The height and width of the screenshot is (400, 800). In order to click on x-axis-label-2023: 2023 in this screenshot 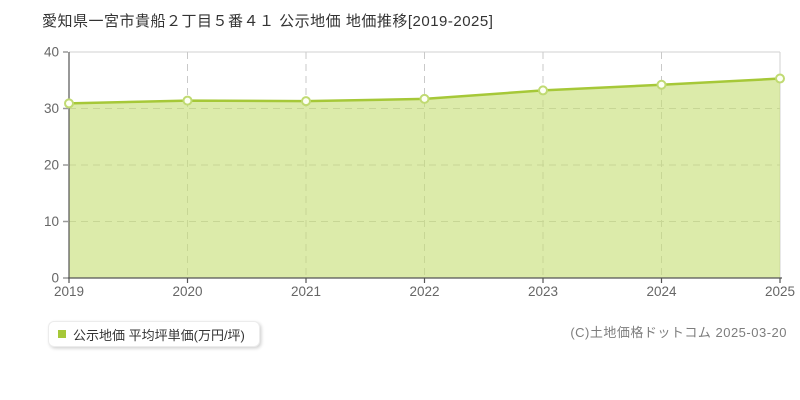, I will do `click(543, 291)`.